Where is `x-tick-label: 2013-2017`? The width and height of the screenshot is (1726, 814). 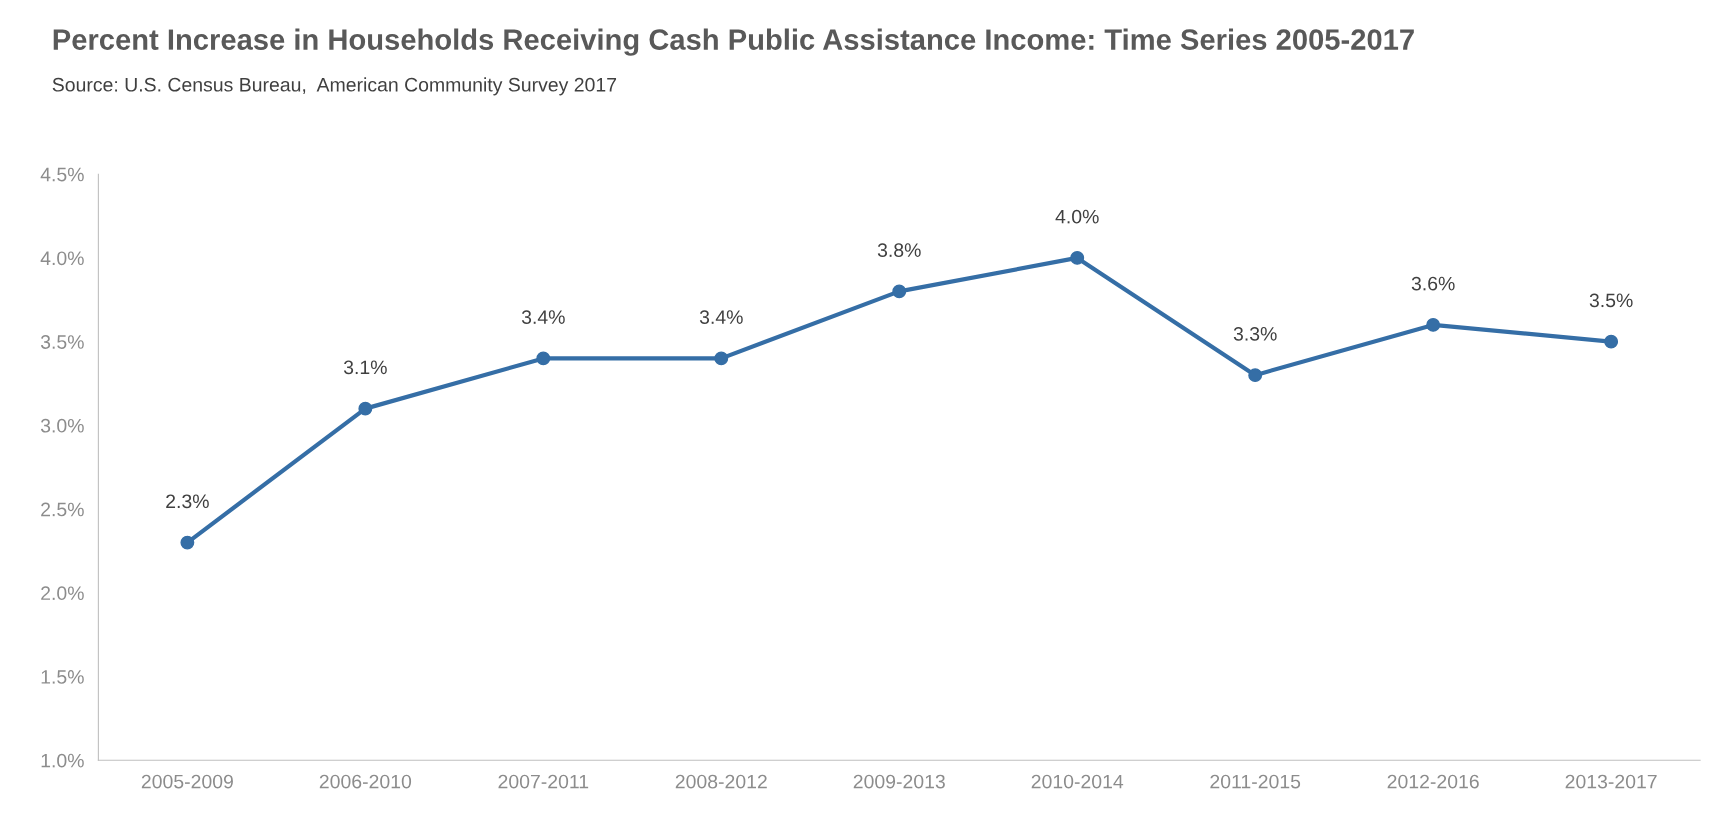
x-tick-label: 2013-2017 is located at coordinates (1611, 781).